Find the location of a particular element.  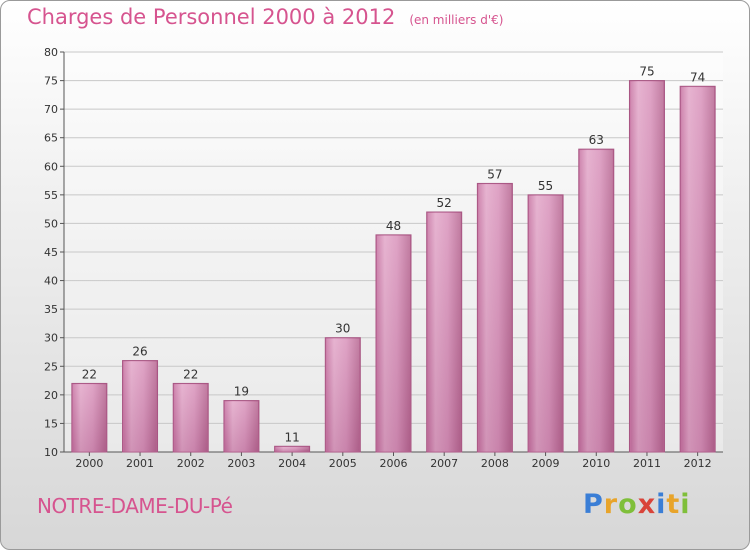

value-label: 74 is located at coordinates (697, 77).